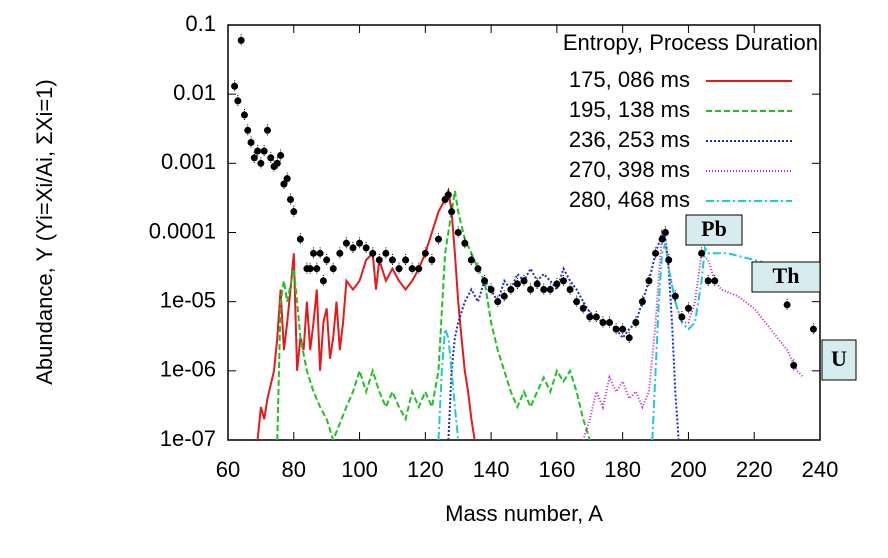  What do you see at coordinates (194, 92) in the screenshot?
I see `y-tick-label: 0.01` at bounding box center [194, 92].